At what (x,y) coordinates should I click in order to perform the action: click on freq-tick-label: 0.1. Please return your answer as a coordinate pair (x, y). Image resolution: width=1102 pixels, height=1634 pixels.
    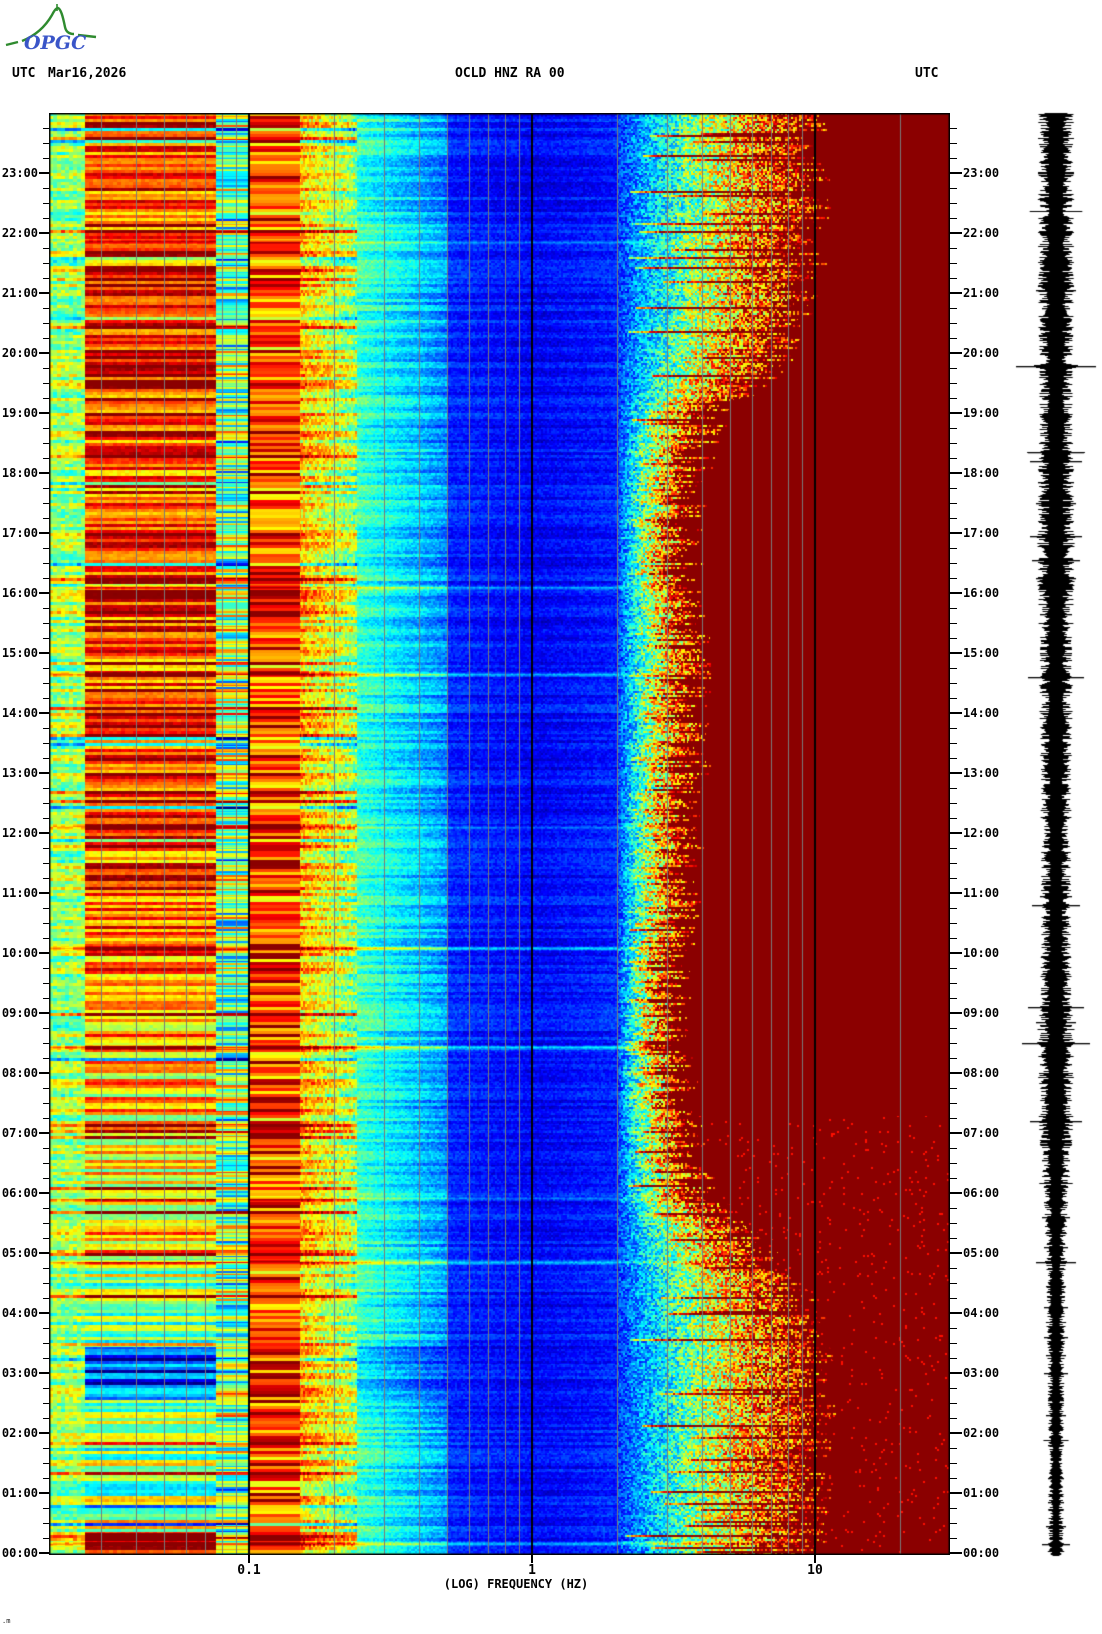
    Looking at the image, I should click on (249, 1570).